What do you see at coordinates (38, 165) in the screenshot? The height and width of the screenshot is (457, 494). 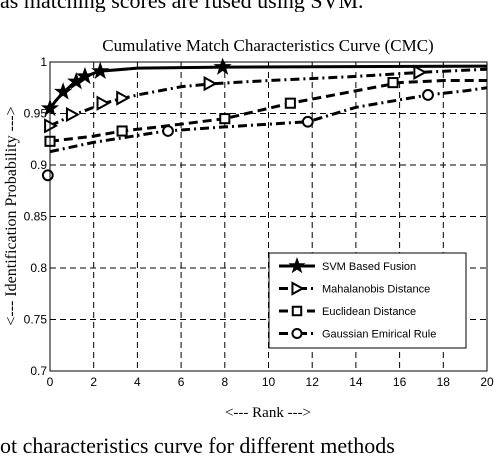 I see `y-tick-label: 0.9` at bounding box center [38, 165].